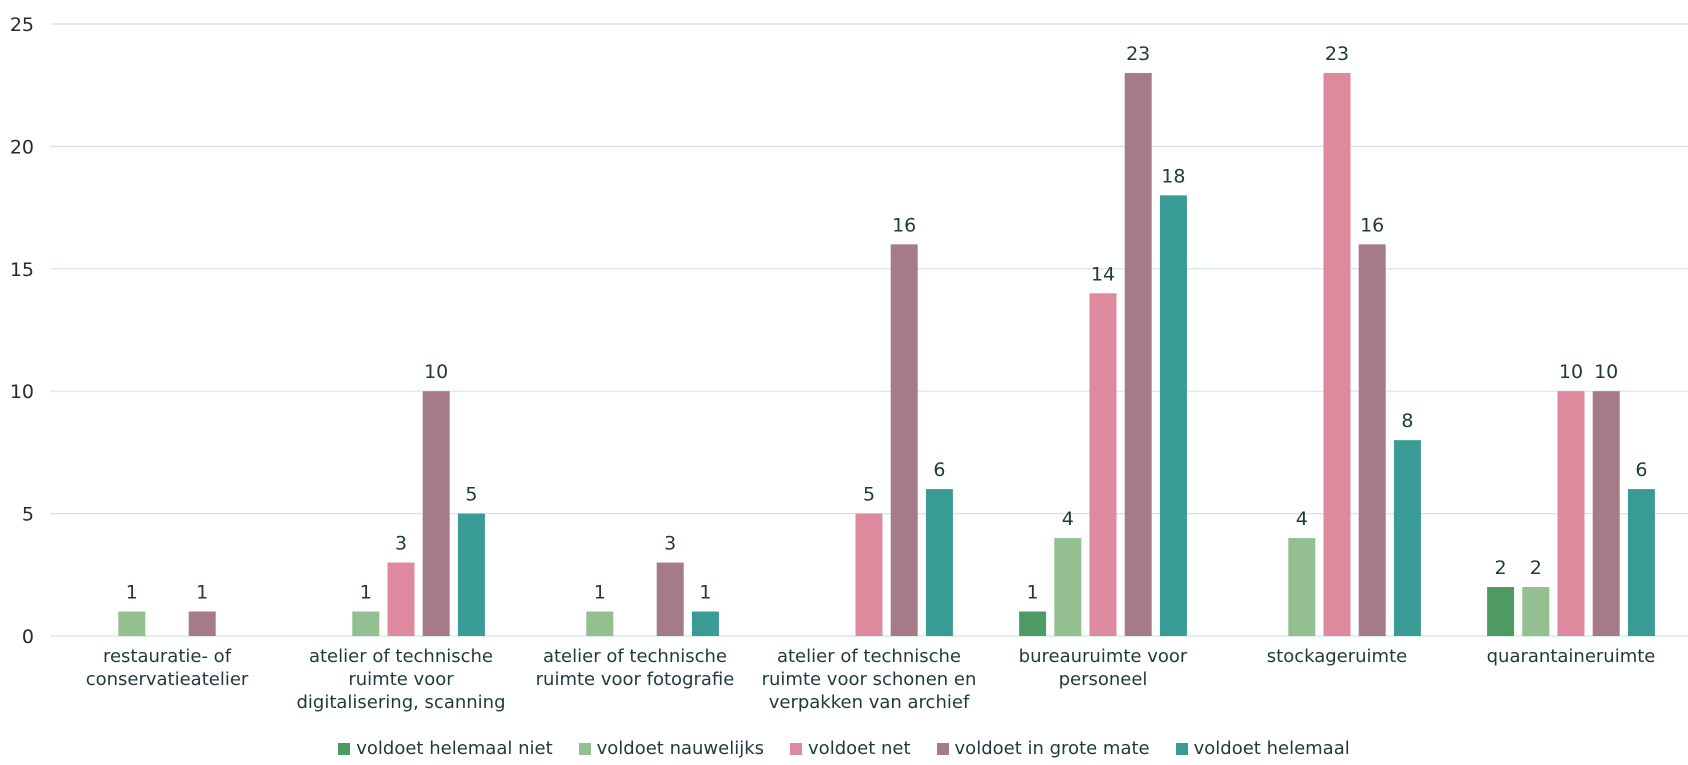 This screenshot has width=1688, height=765. Describe the element at coordinates (1103, 668) in the screenshot. I see `x-tick-label: bureauruimte voor personeel` at that location.